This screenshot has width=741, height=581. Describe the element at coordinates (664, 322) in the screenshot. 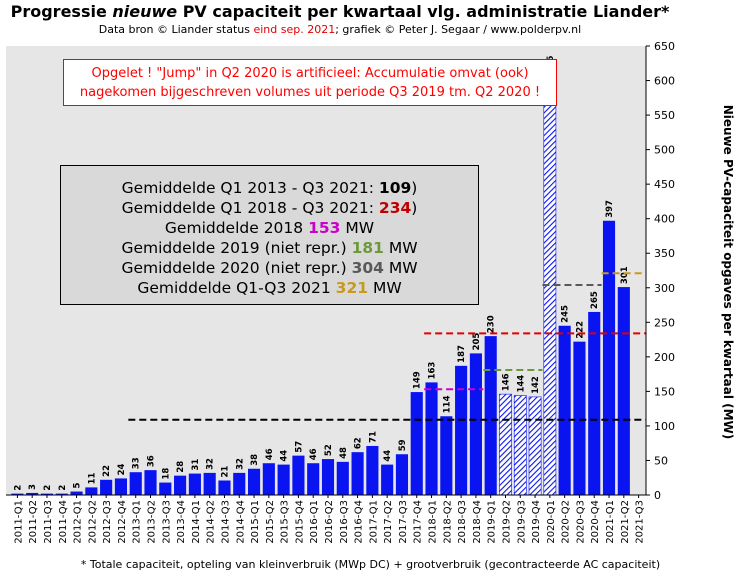

I see `y-tick-label: 250` at that location.